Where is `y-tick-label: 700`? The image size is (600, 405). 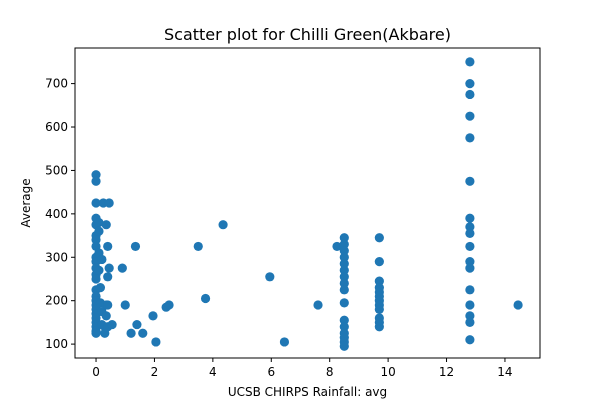
y-tick-label: 700 is located at coordinates (56, 84).